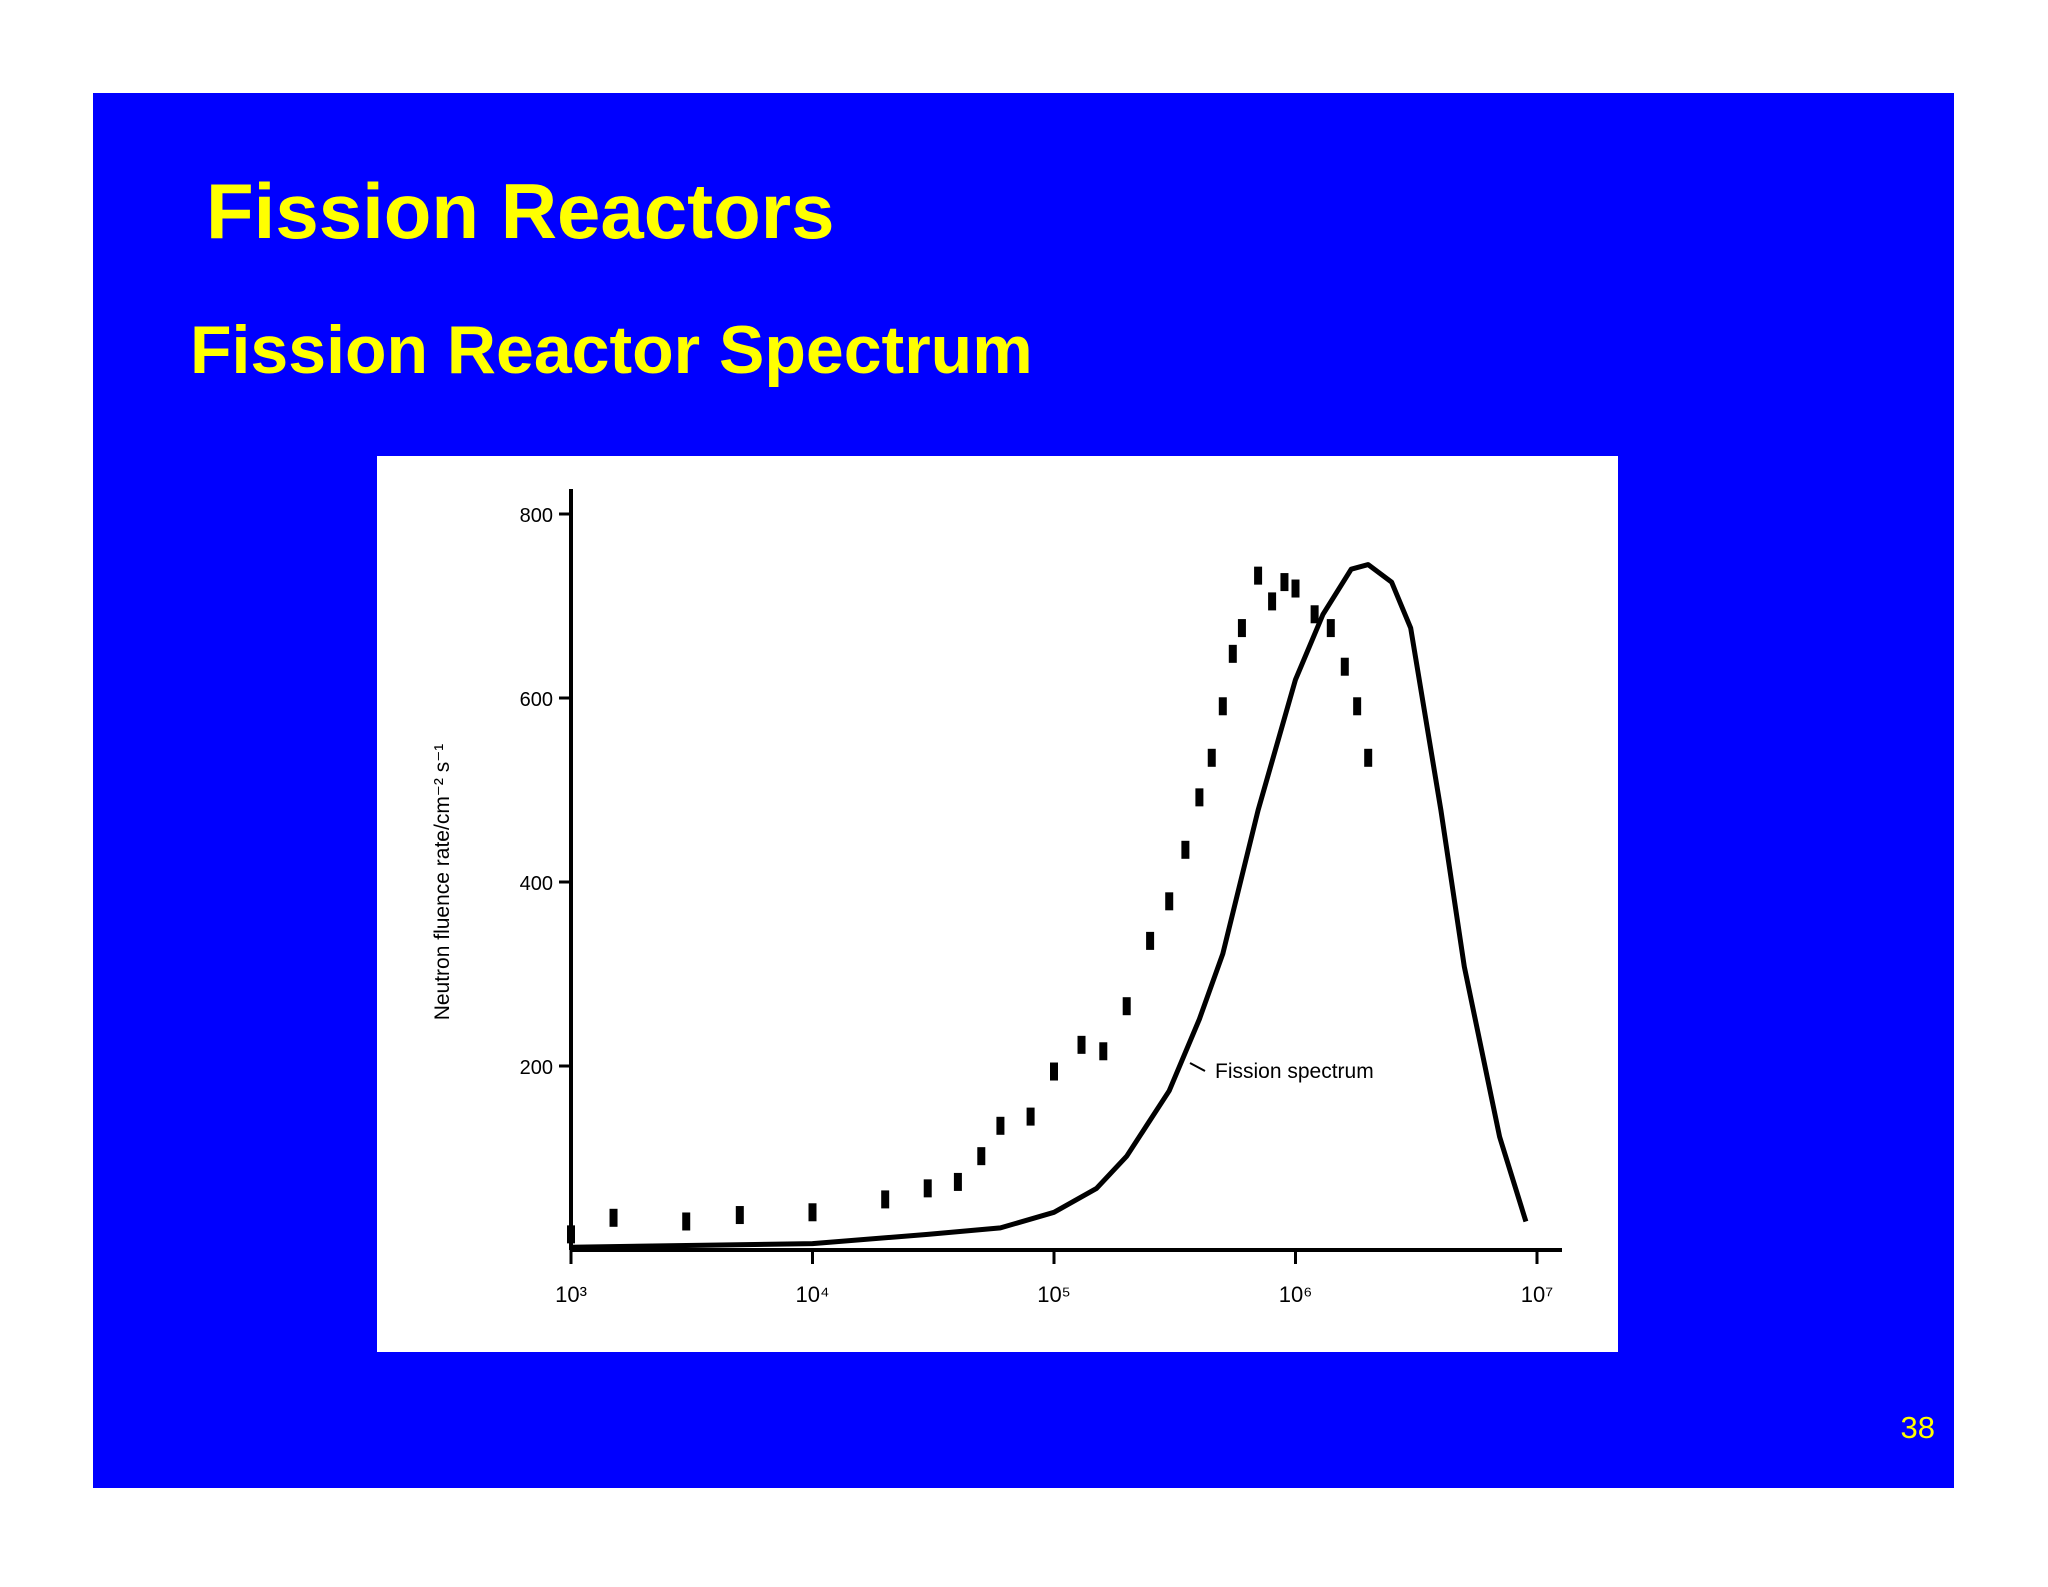 The width and height of the screenshot is (2048, 1587). What do you see at coordinates (813, 1294) in the screenshot?
I see `x-tick-label: 10⁴` at bounding box center [813, 1294].